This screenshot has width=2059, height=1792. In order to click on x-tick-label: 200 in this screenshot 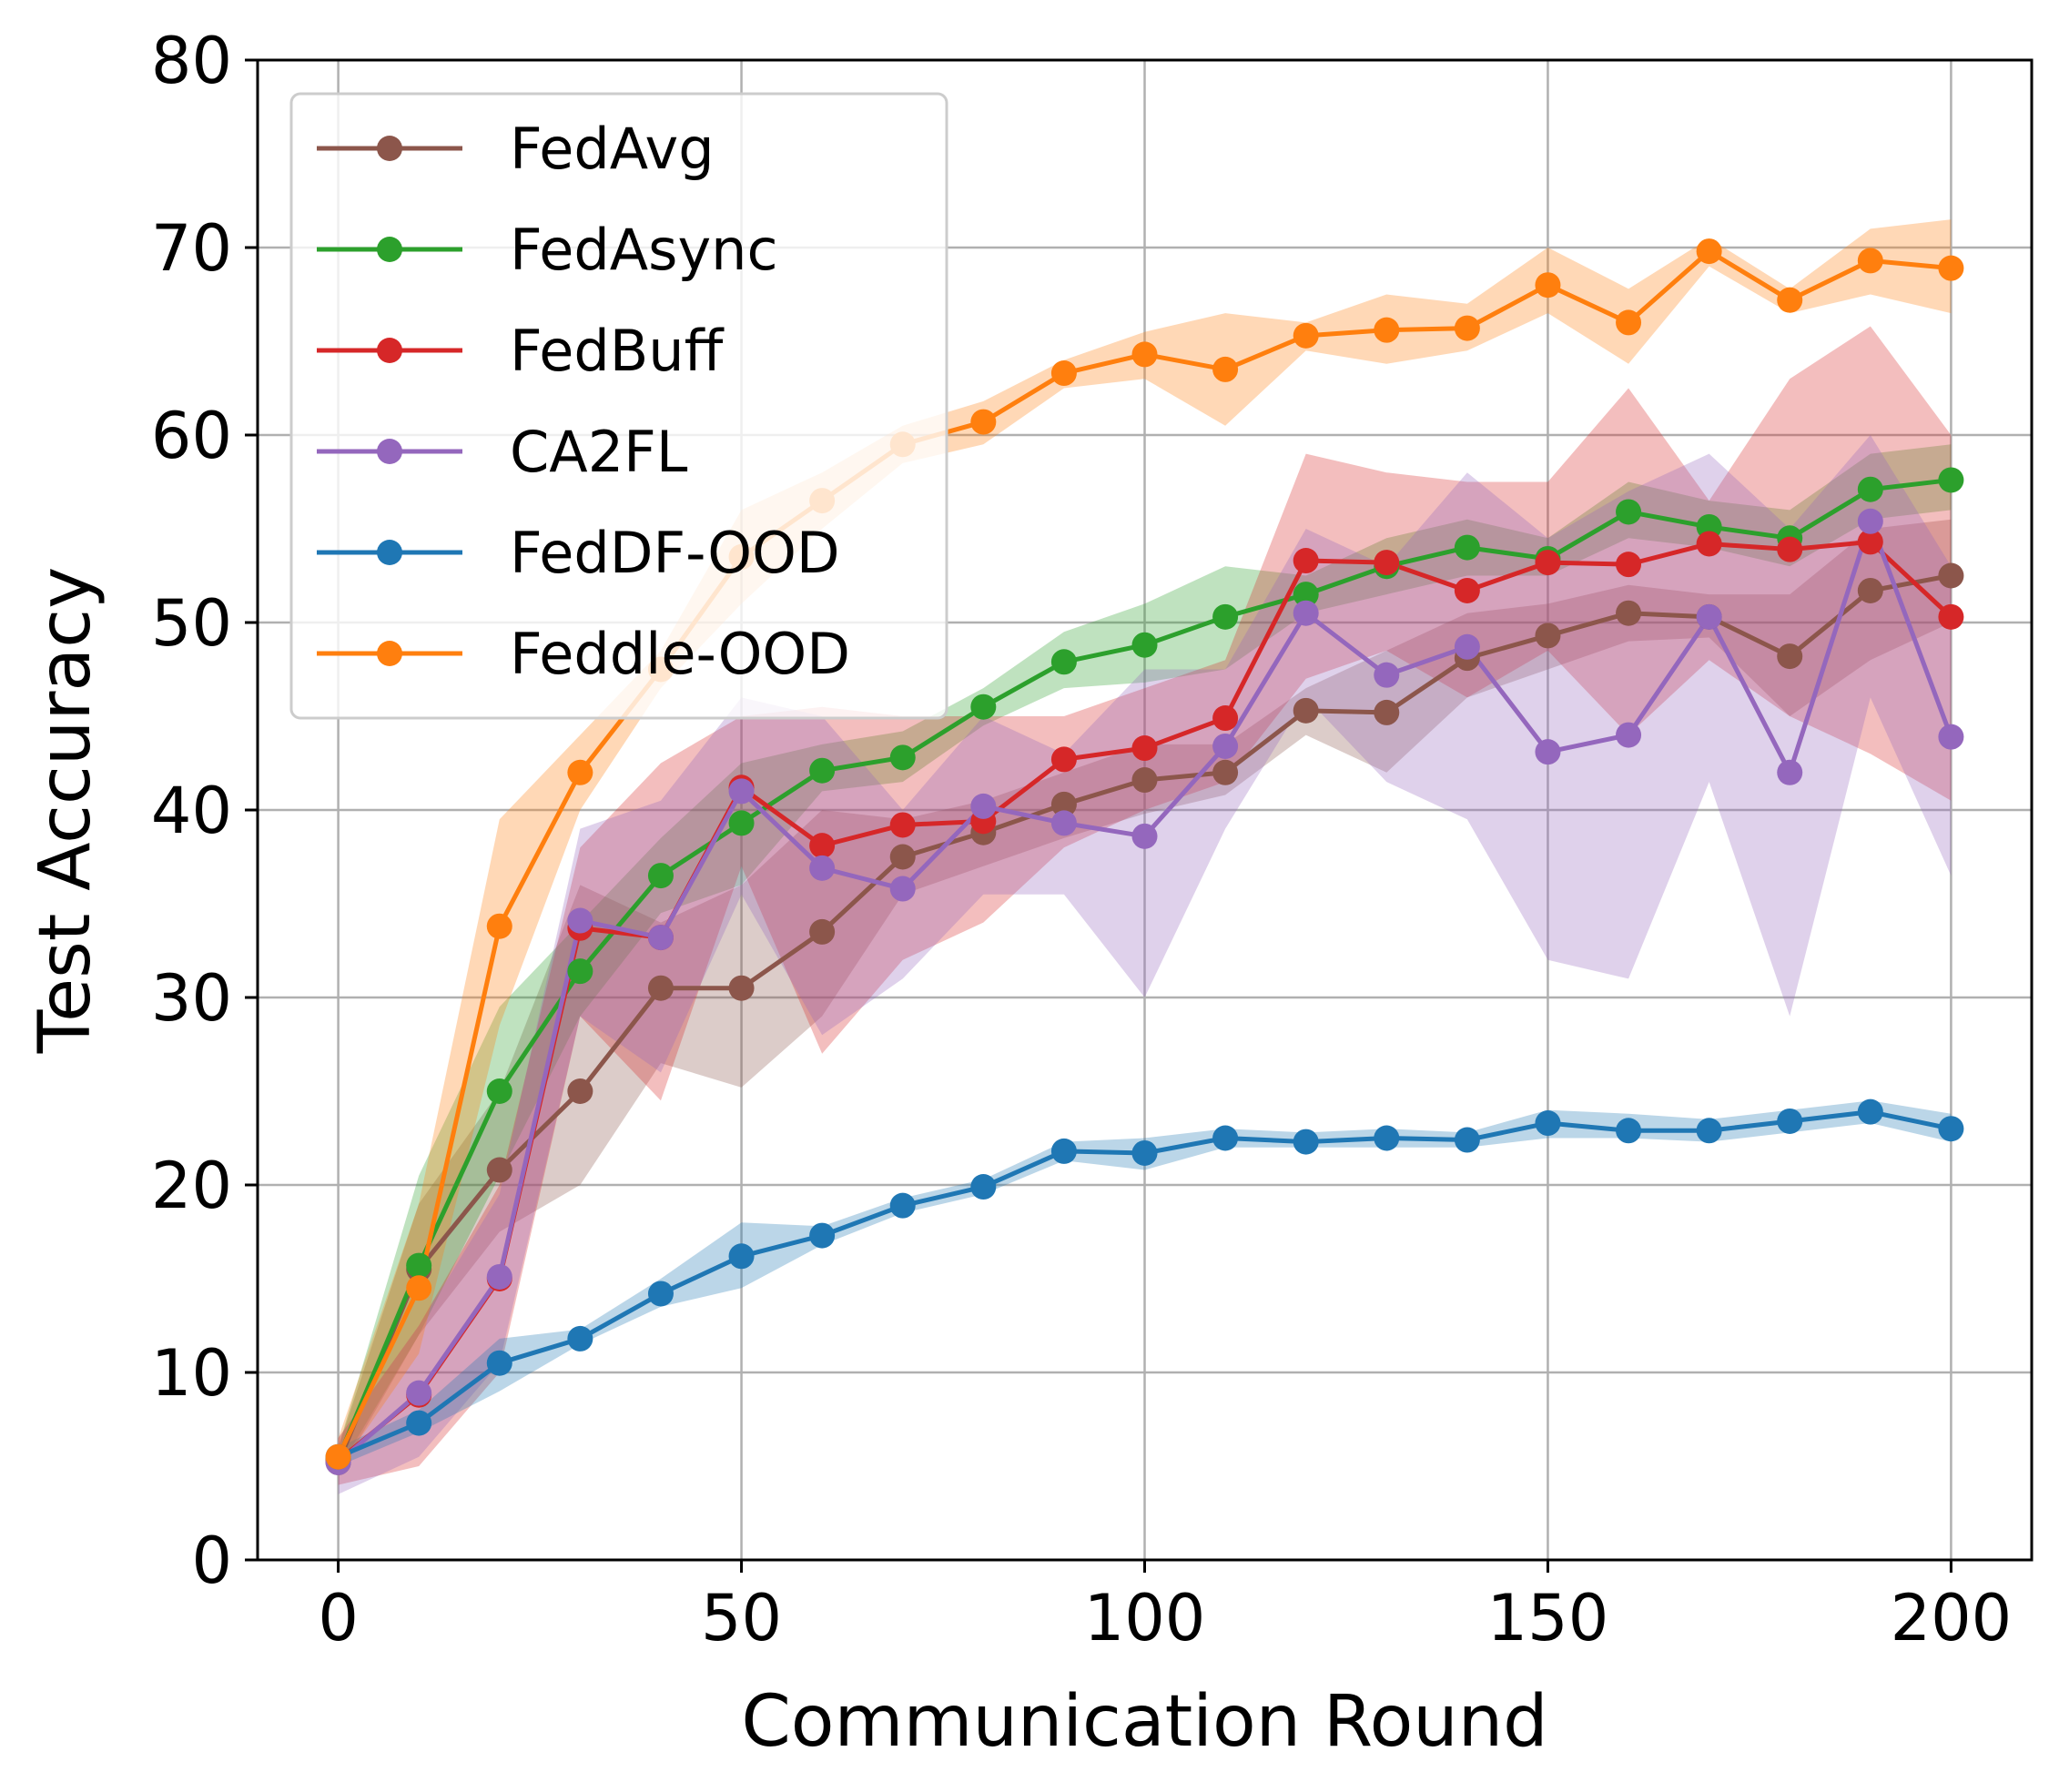, I will do `click(1952, 1618)`.